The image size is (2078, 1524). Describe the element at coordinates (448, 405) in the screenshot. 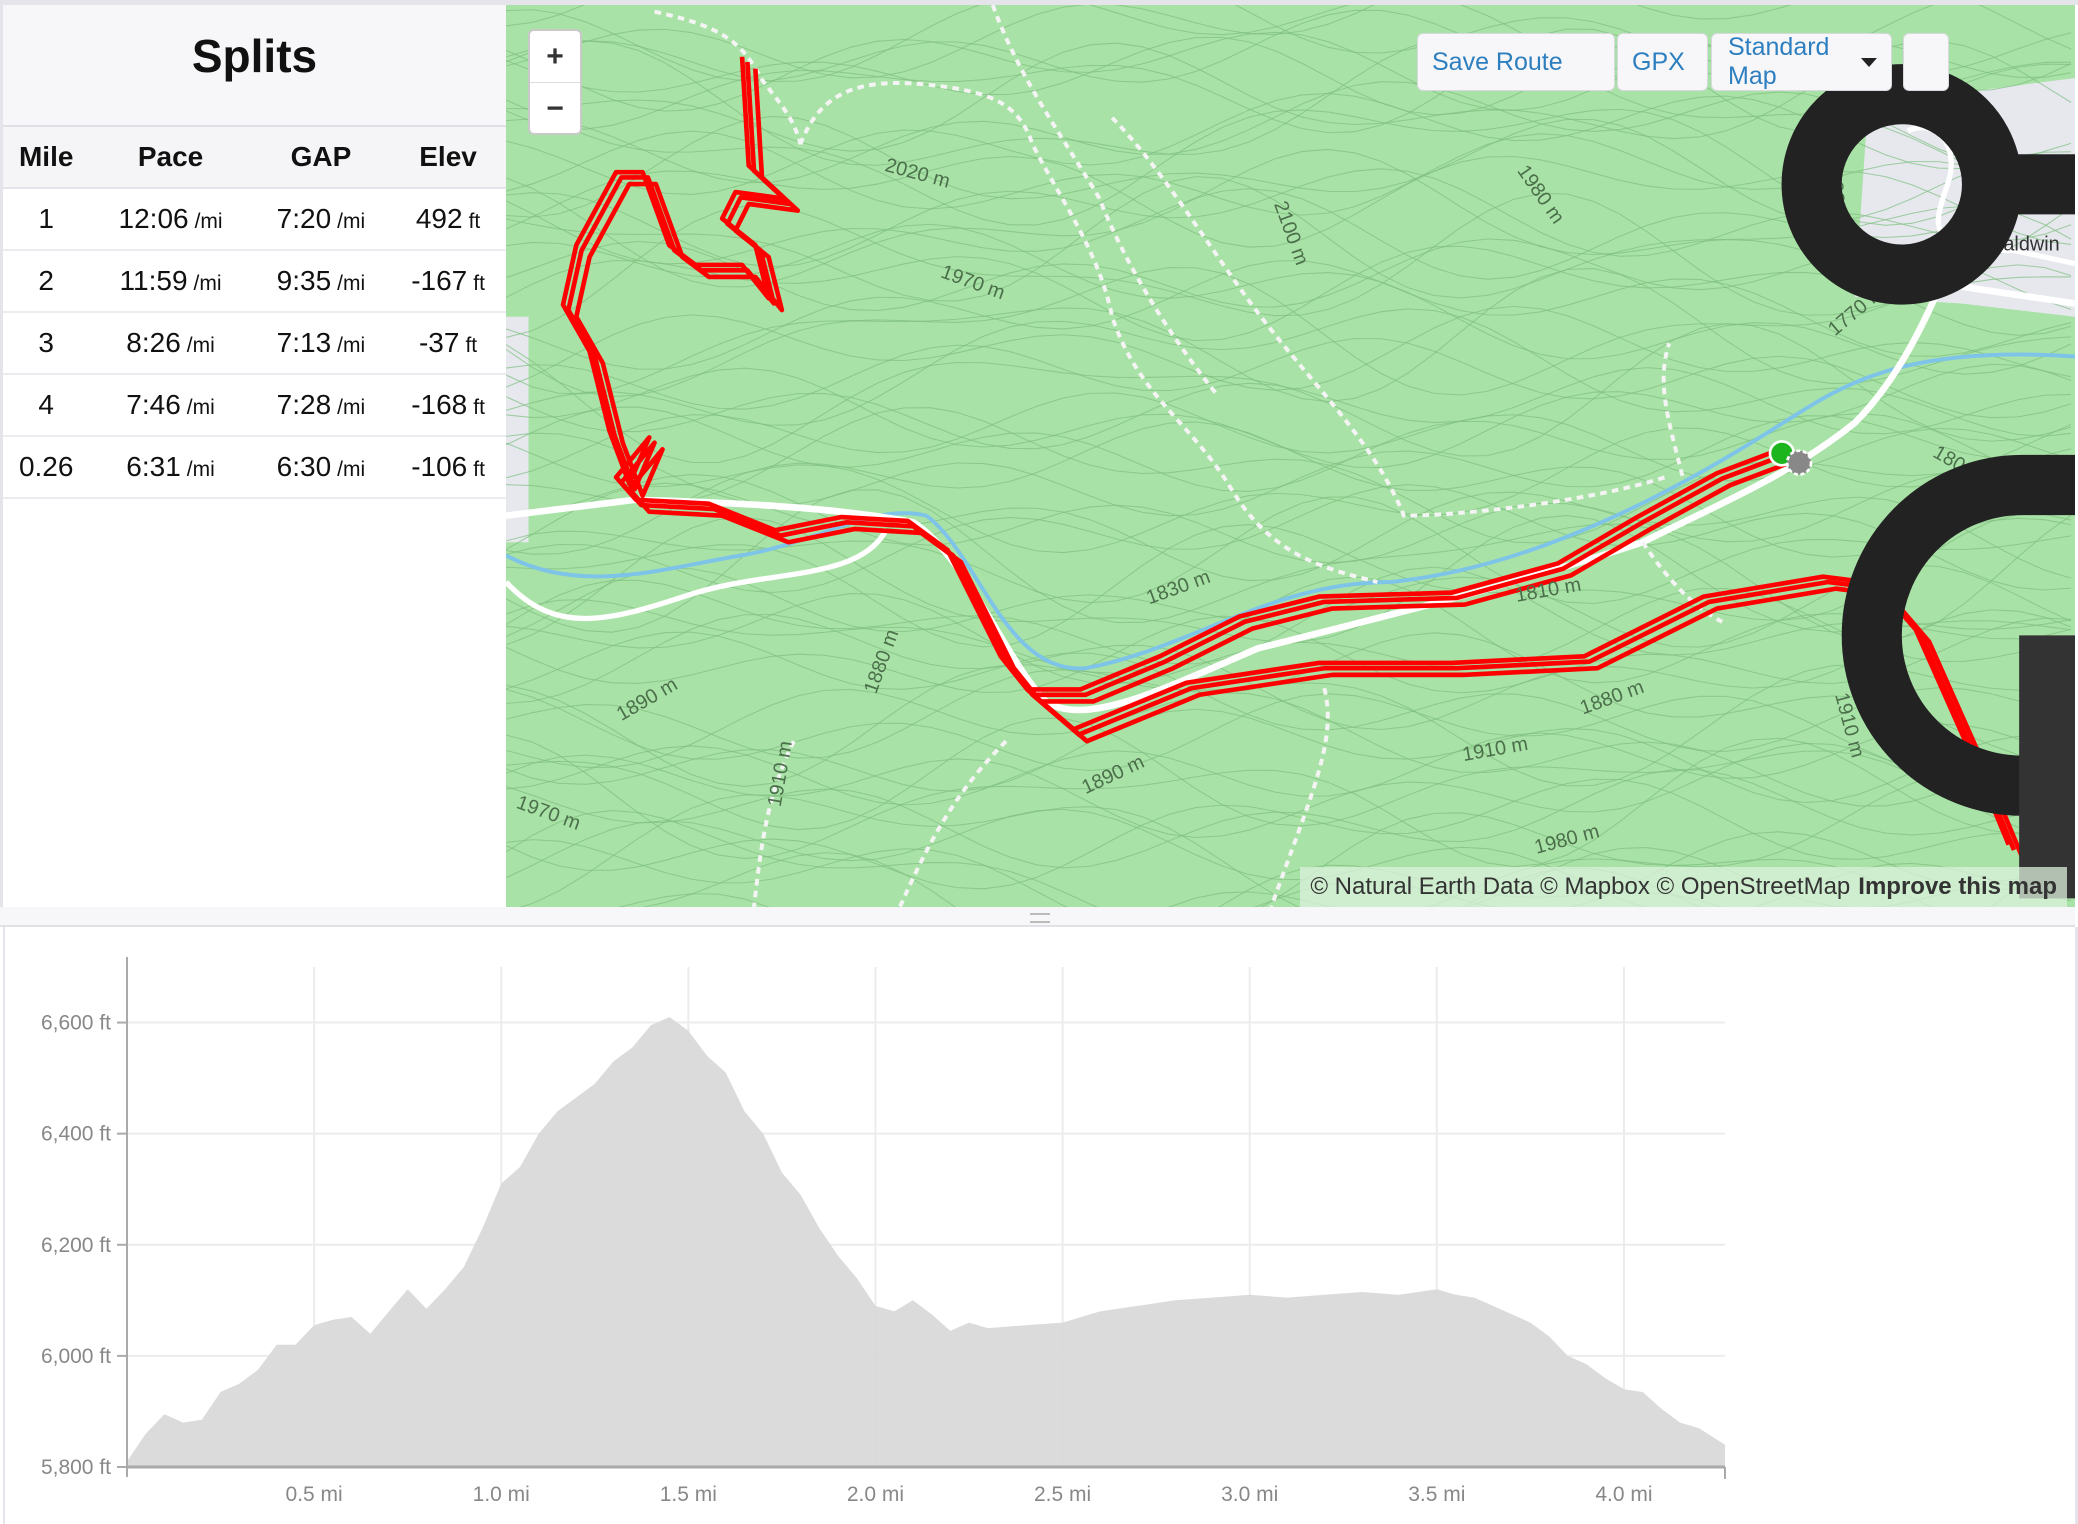

I see `split-elev: -168 ft` at that location.